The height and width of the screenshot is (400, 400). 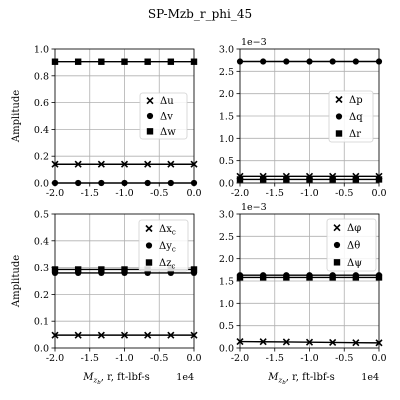 I want to click on legend: Δxc Δyc Δzc, so click(x=163, y=245).